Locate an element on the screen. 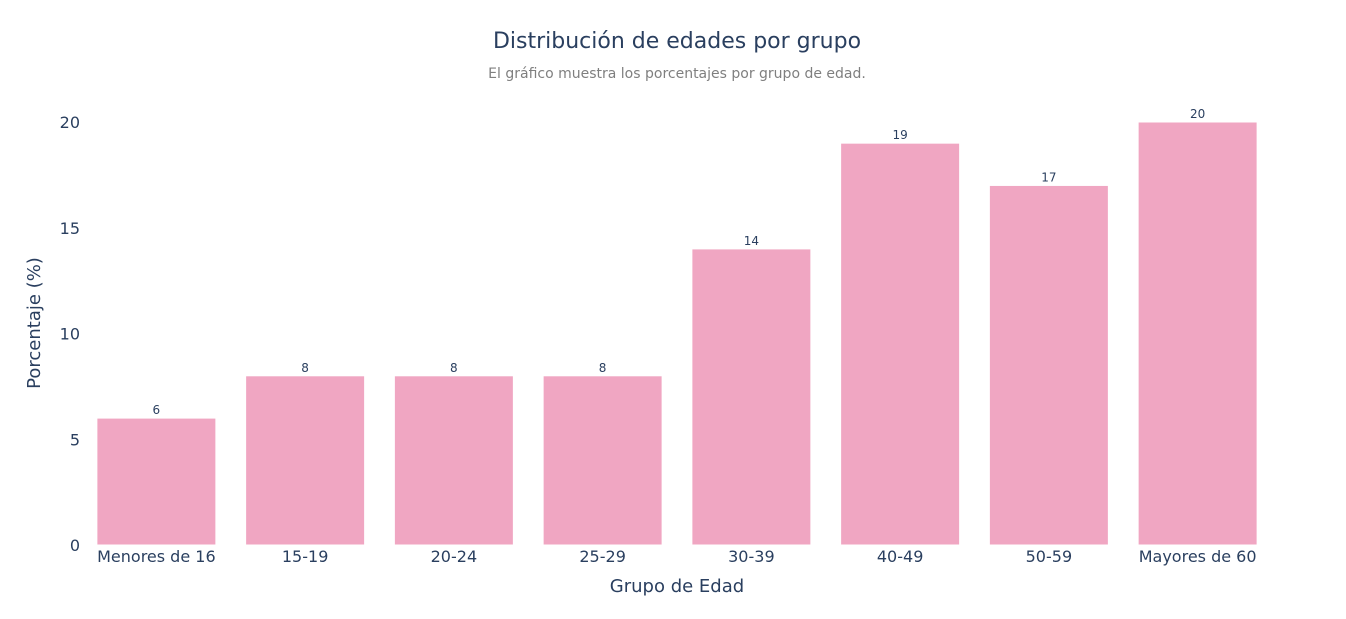 The image size is (1346, 619). y-tick-label: 0 is located at coordinates (75, 545).